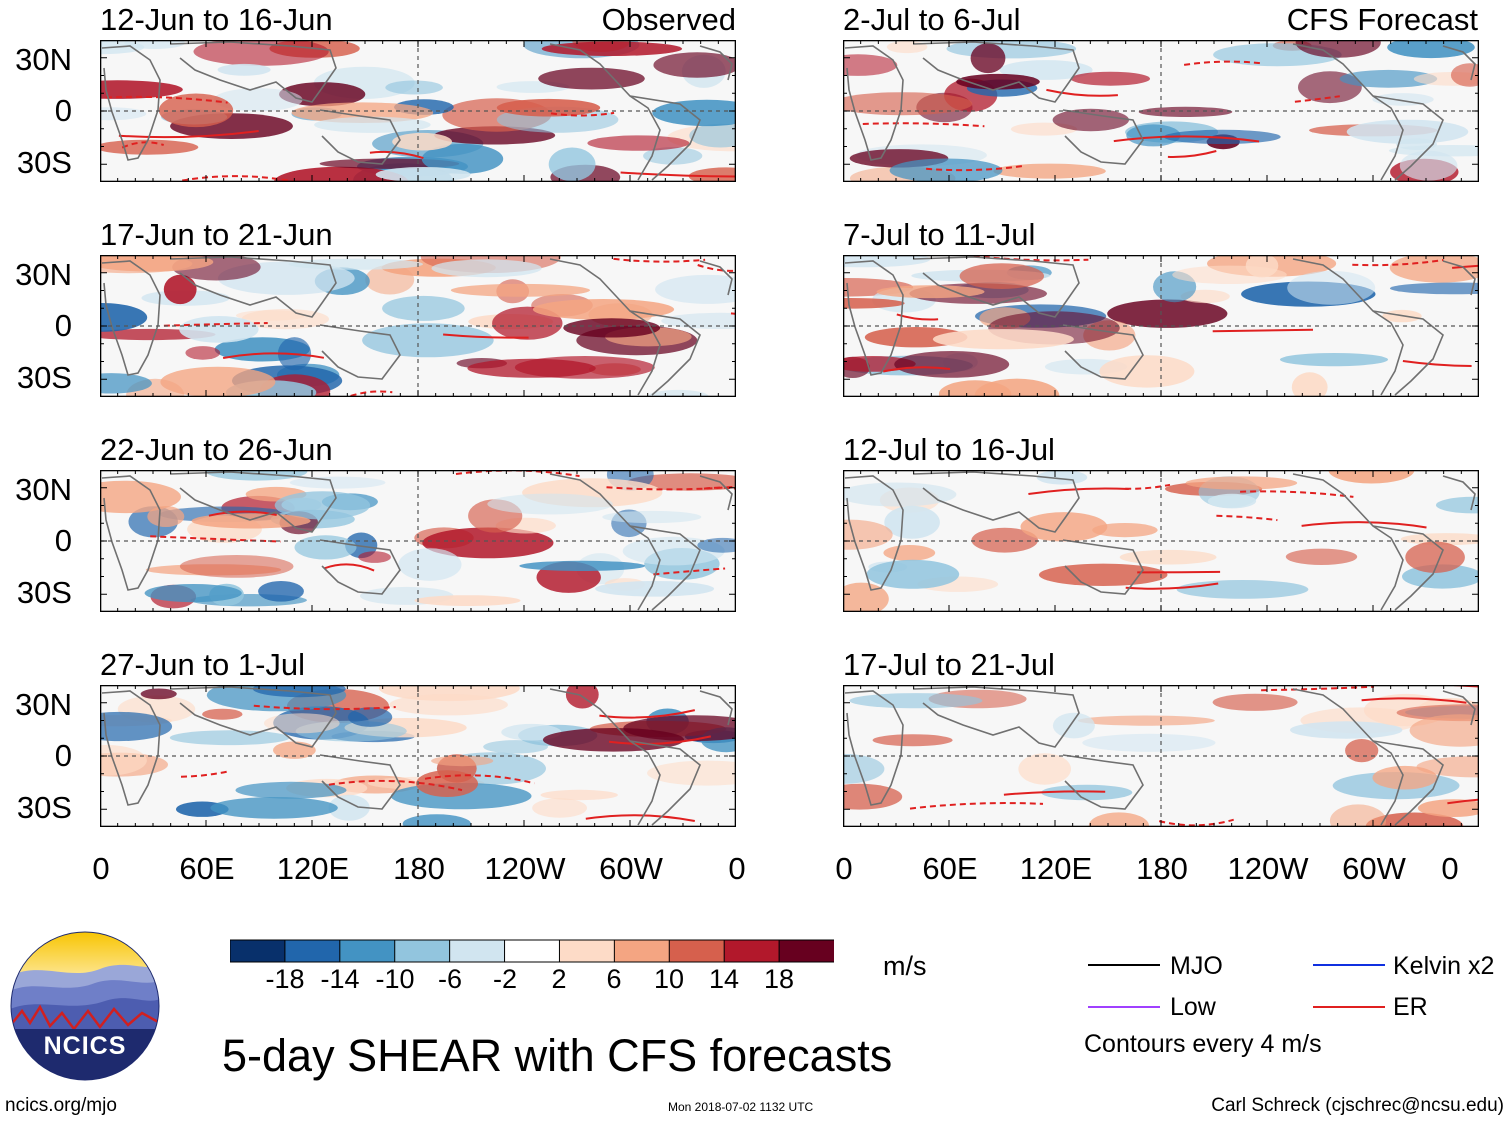  Describe the element at coordinates (724, 979) in the screenshot. I see `colorbar-label: 14` at that location.